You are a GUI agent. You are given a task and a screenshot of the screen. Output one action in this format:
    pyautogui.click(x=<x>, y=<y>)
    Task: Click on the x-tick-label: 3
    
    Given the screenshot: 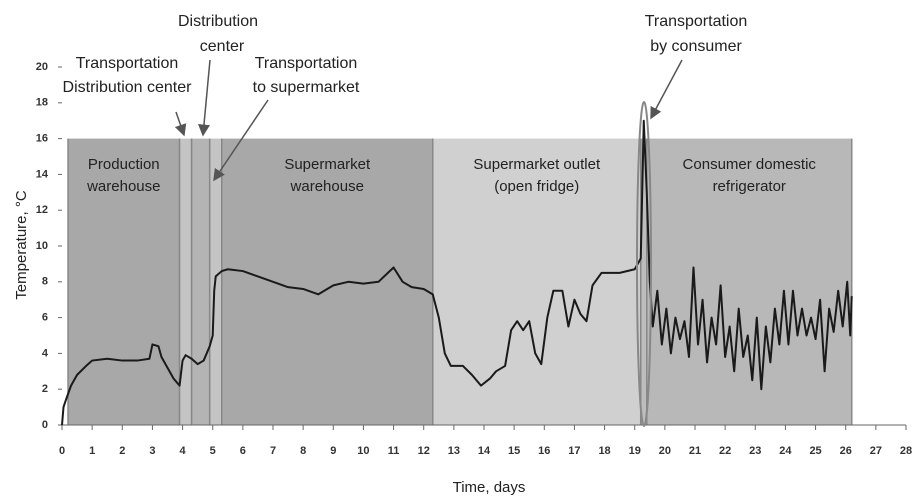 What is the action you would take?
    pyautogui.click(x=152, y=451)
    